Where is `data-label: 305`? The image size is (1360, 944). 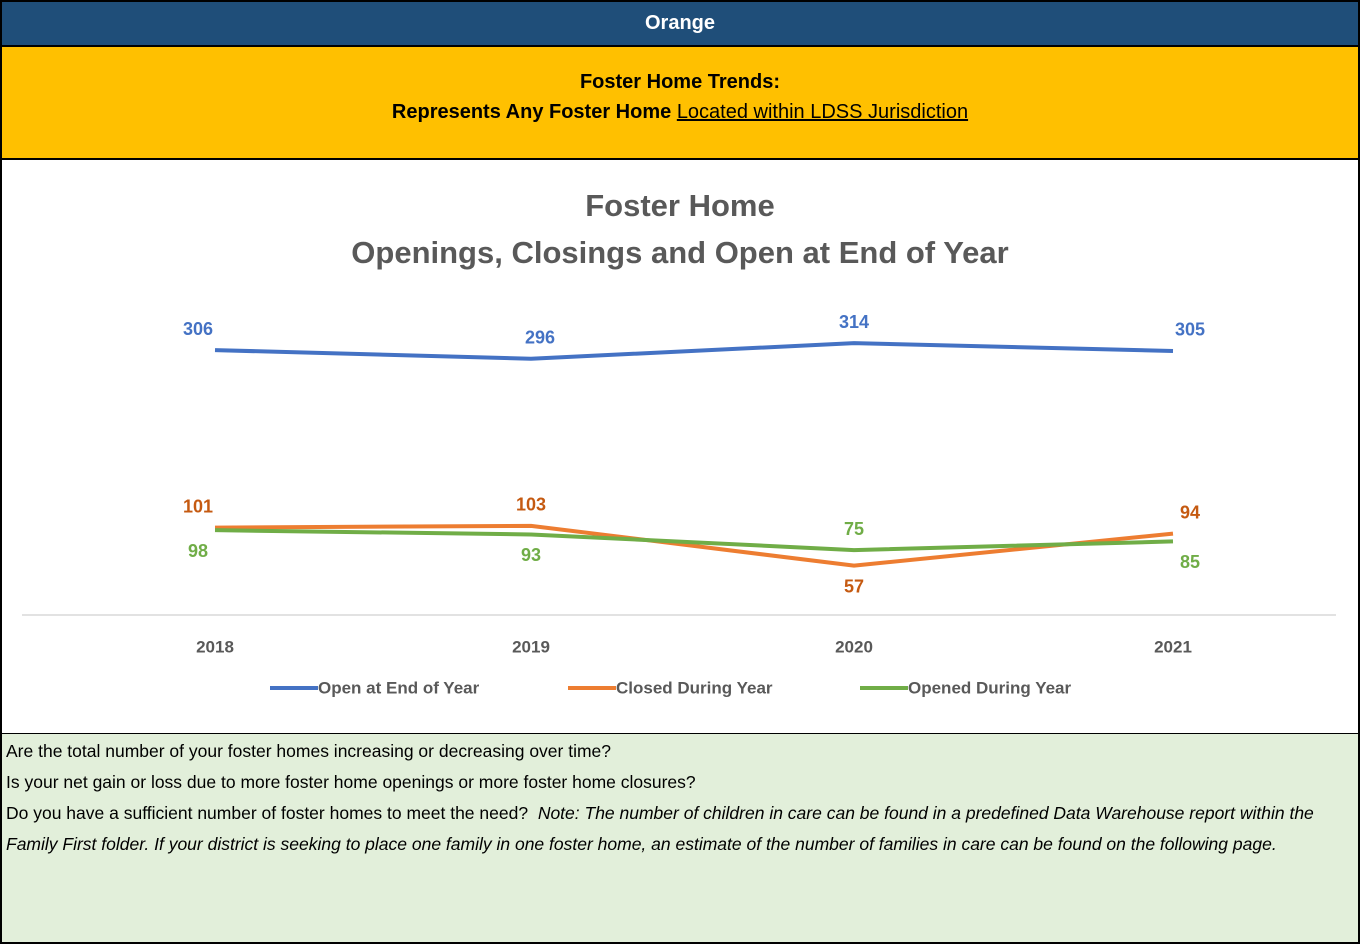 data-label: 305 is located at coordinates (1190, 330).